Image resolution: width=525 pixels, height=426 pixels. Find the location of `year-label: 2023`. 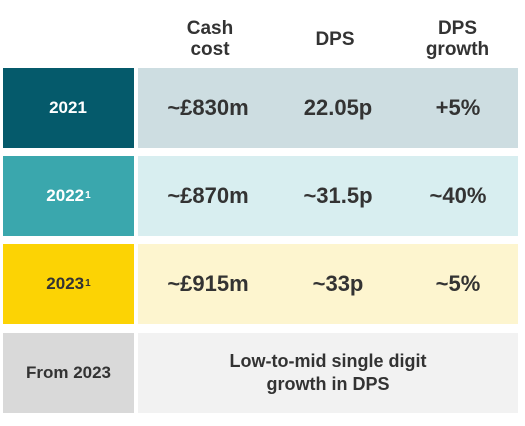

year-label: 2023 is located at coordinates (65, 283).